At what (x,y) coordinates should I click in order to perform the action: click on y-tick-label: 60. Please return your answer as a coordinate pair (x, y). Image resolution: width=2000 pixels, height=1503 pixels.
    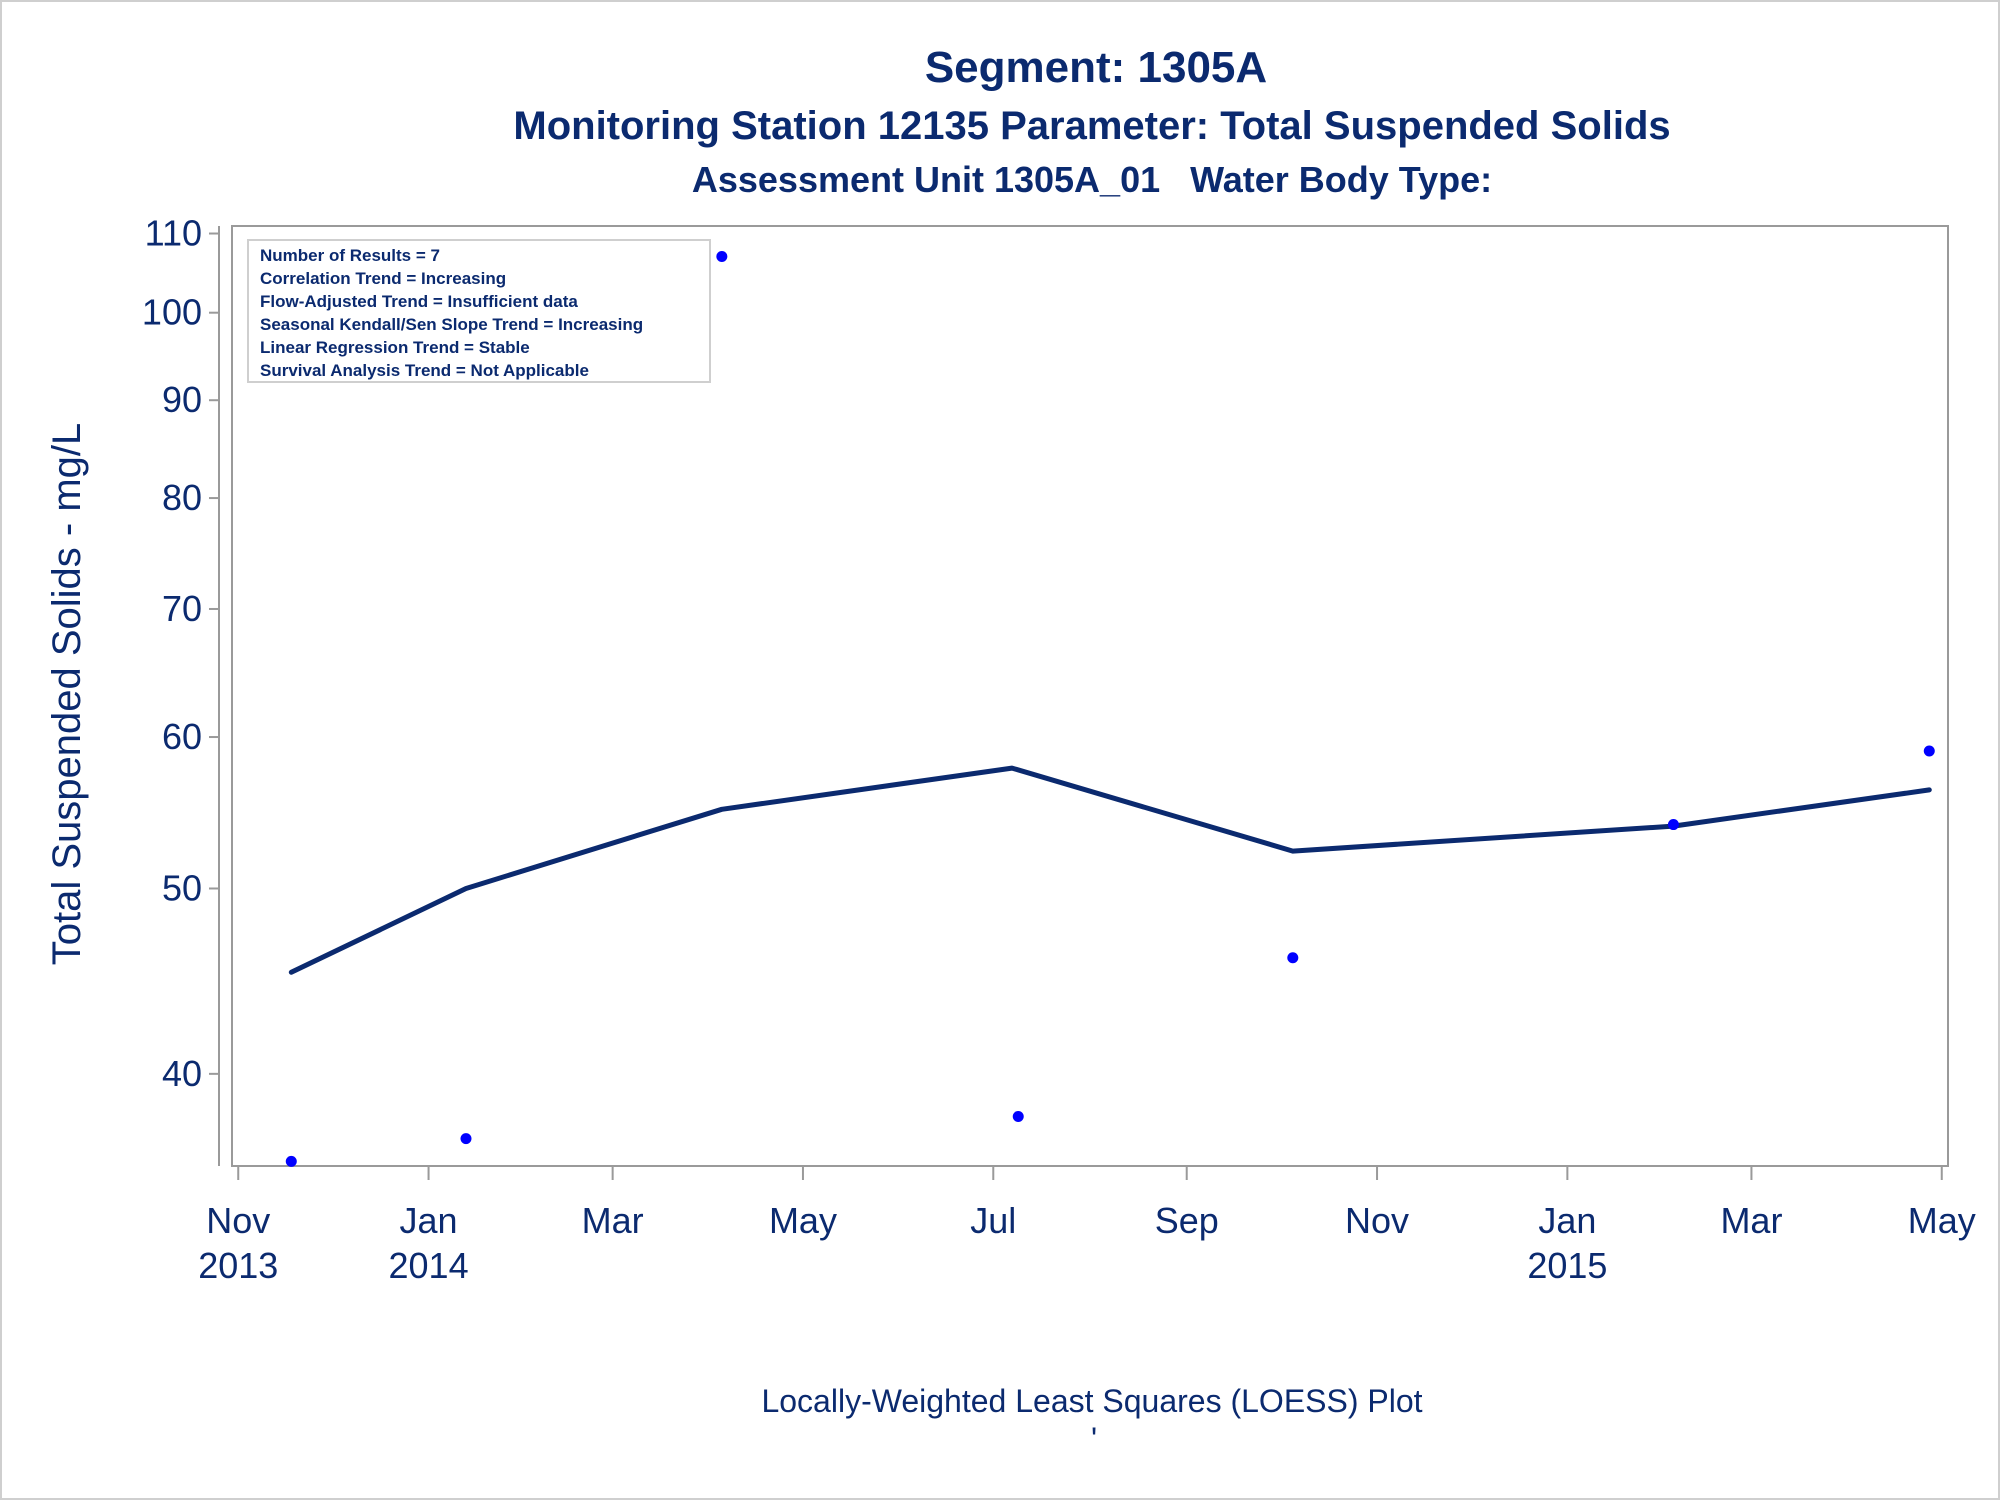
    Looking at the image, I should click on (182, 736).